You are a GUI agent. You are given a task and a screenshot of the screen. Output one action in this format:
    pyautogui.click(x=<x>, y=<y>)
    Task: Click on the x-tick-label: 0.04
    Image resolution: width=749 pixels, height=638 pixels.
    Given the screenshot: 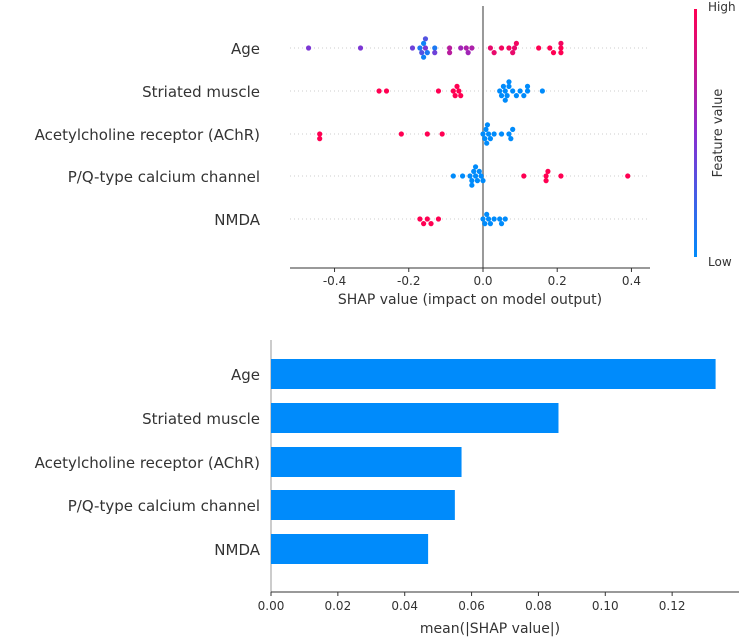 What is the action you would take?
    pyautogui.click(x=404, y=606)
    